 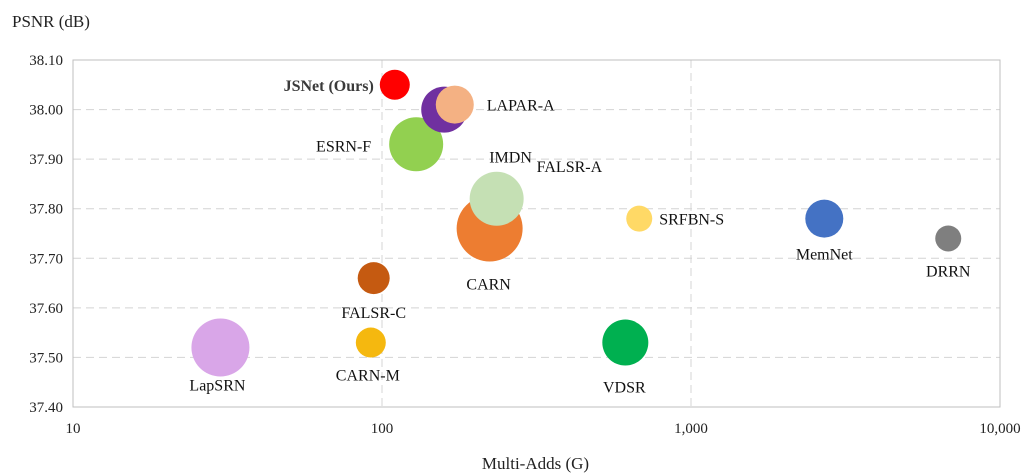 I want to click on point-label-jsnet-ours: JSNet (Ours), so click(x=329, y=86).